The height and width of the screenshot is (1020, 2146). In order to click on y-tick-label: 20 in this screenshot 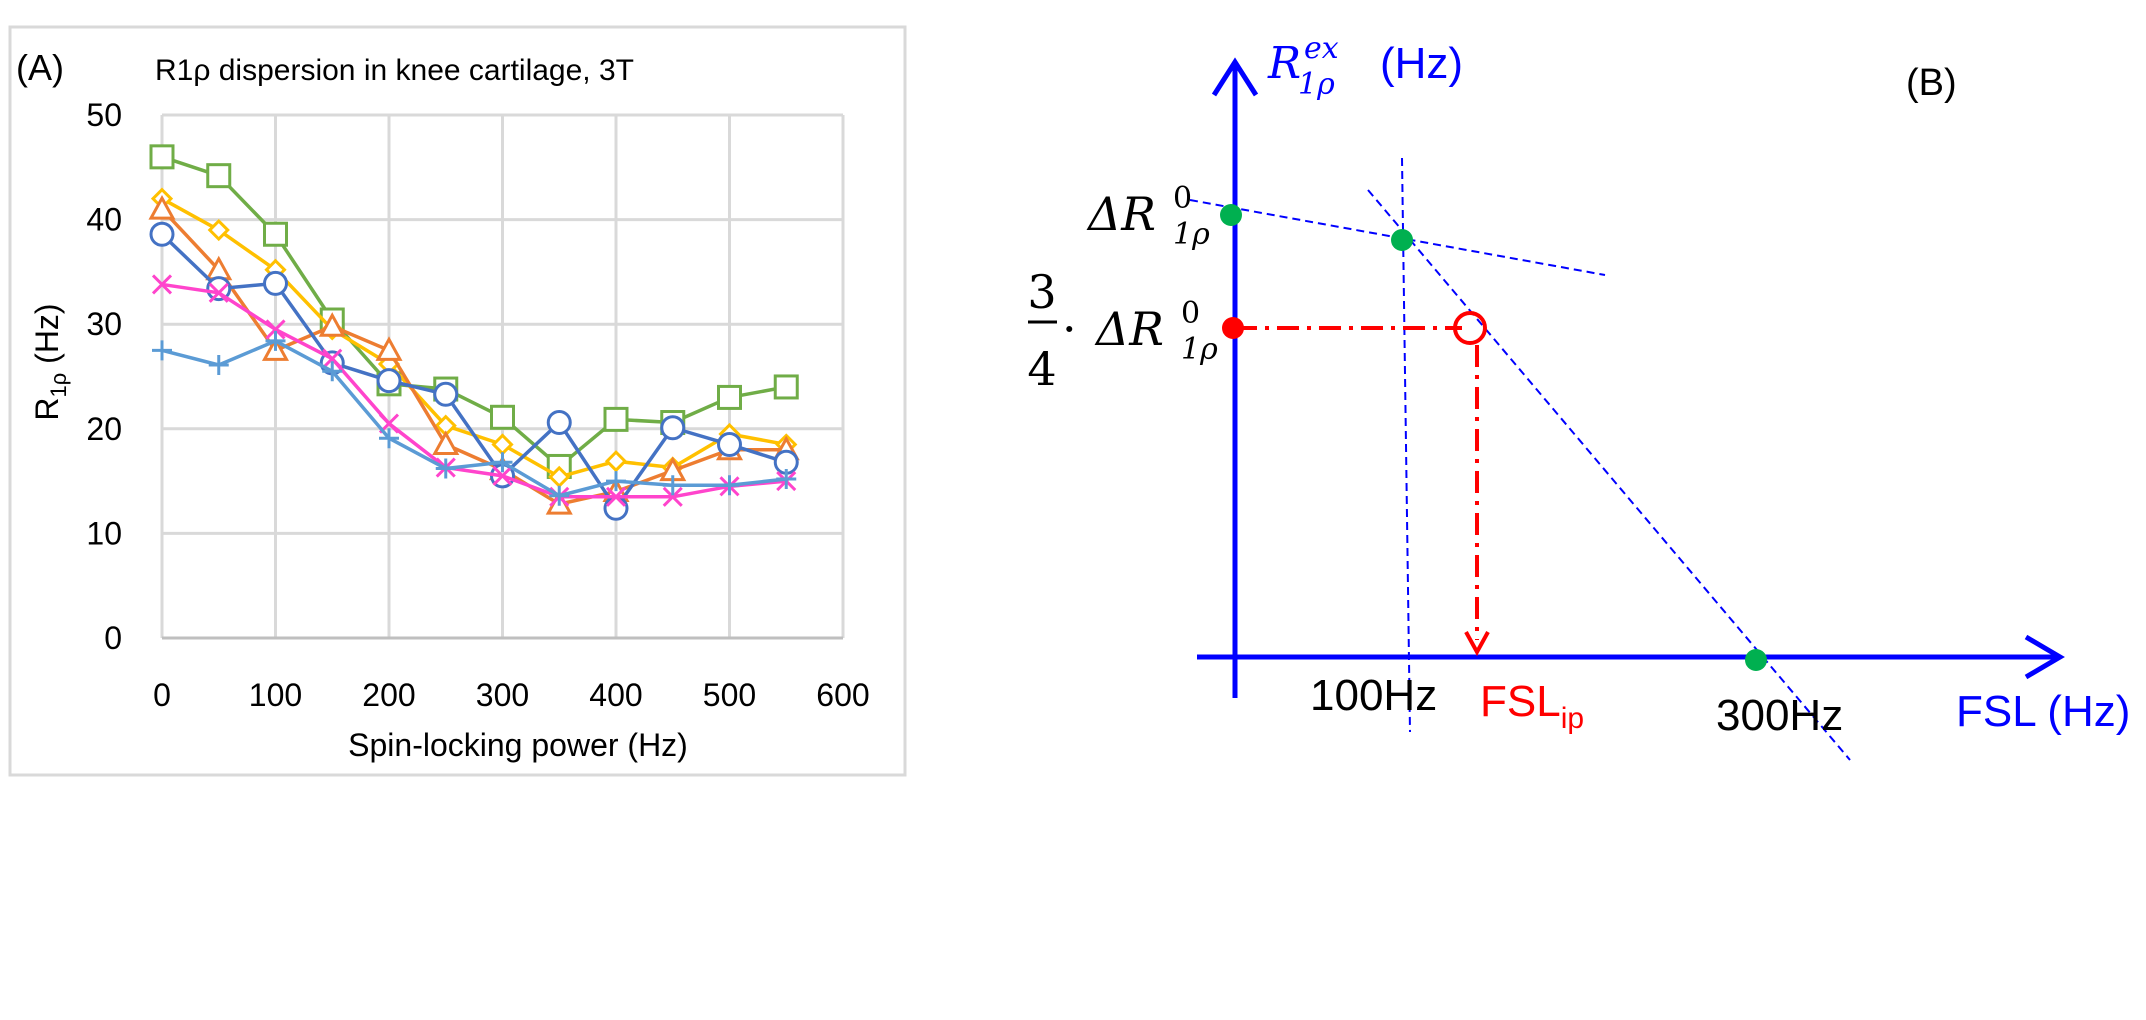, I will do `click(104, 429)`.